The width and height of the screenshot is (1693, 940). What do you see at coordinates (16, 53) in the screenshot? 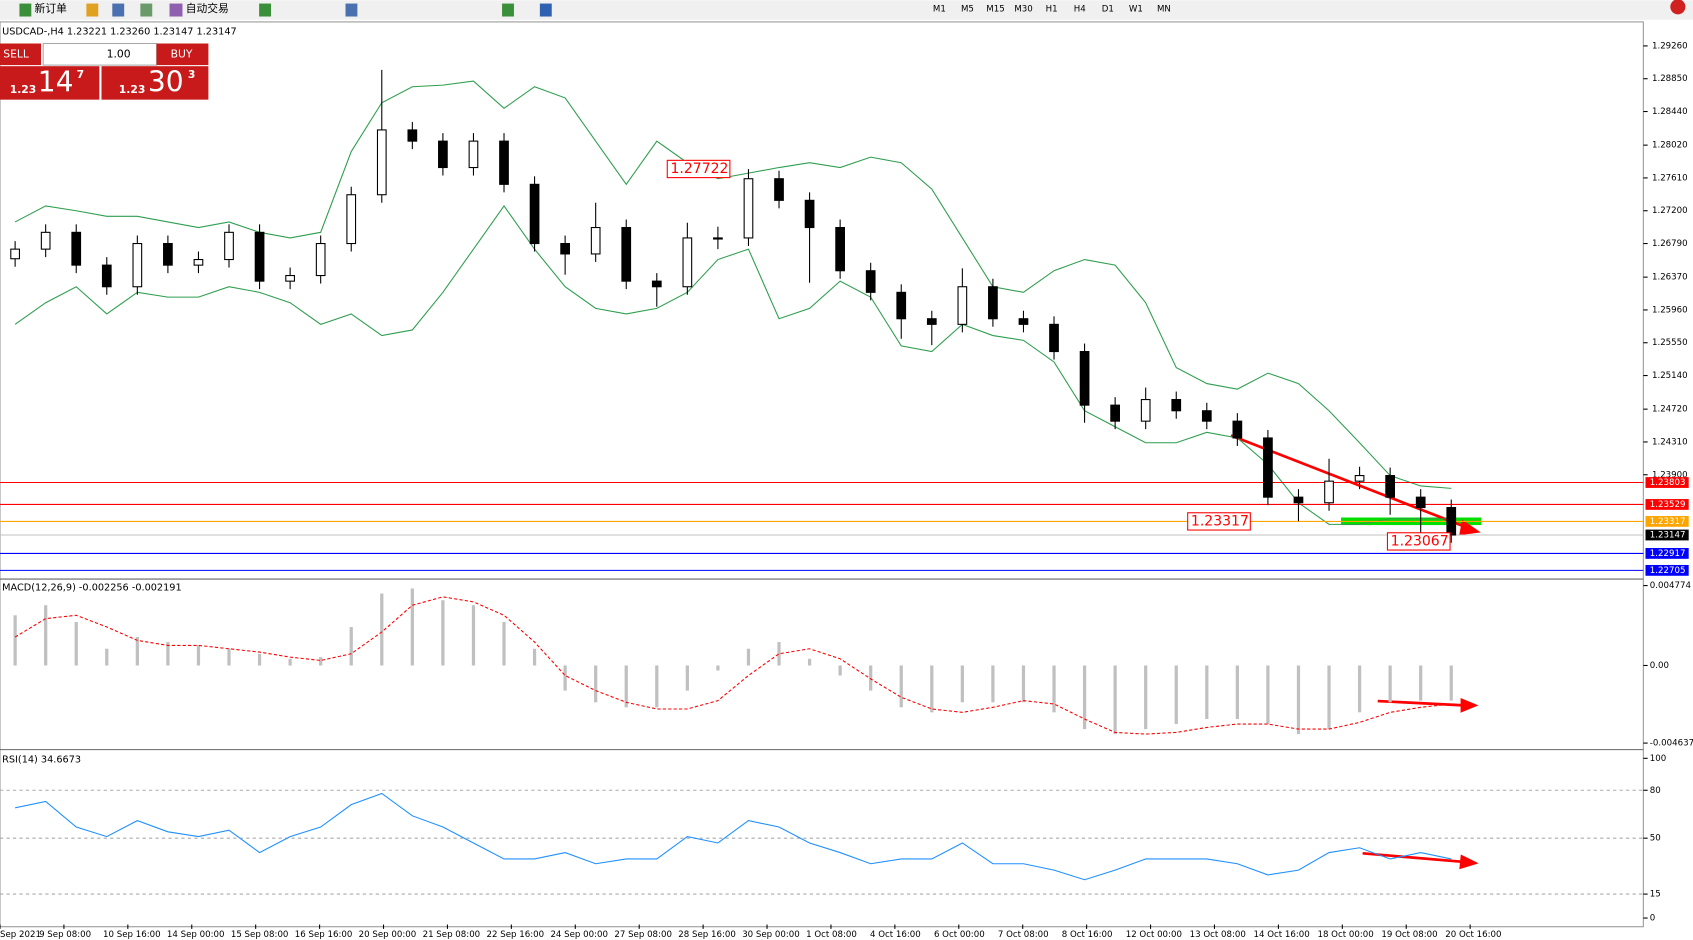
I see `sell-label: SELL` at bounding box center [16, 53].